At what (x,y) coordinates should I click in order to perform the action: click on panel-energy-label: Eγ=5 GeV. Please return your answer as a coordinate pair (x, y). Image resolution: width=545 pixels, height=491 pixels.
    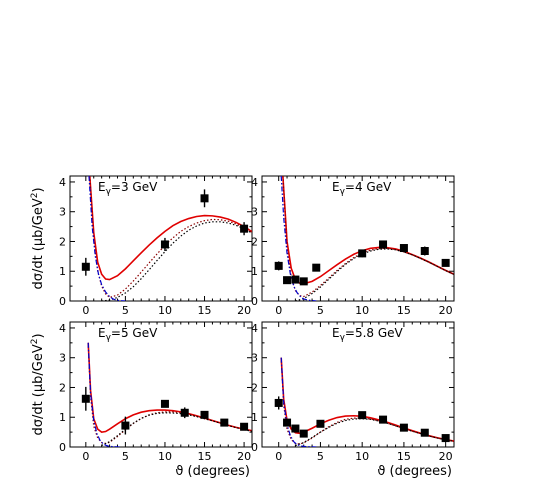
    Looking at the image, I should click on (128, 334).